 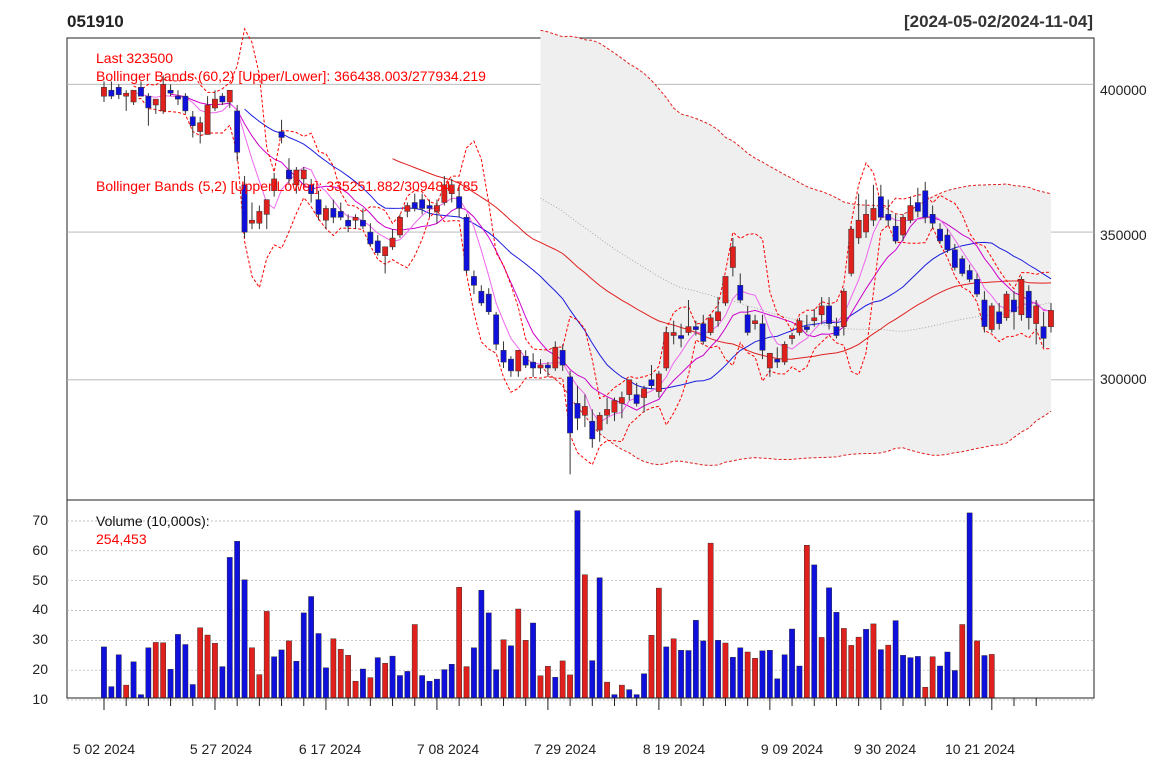 What do you see at coordinates (40, 550) in the screenshot?
I see `vol-tick-60: 60` at bounding box center [40, 550].